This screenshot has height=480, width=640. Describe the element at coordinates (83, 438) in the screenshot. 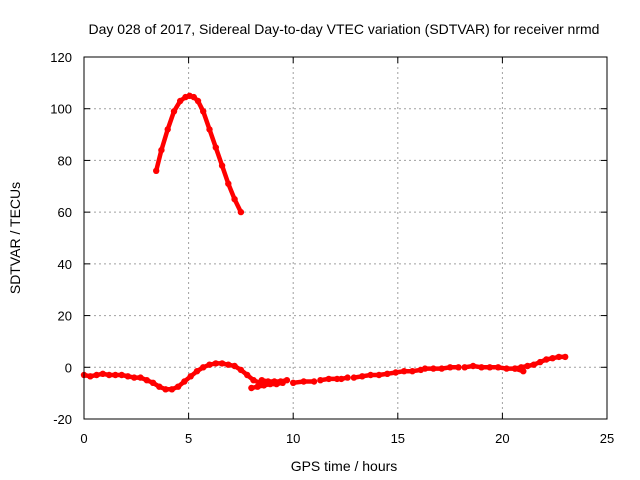

I see `x-tick-label: 0` at that location.